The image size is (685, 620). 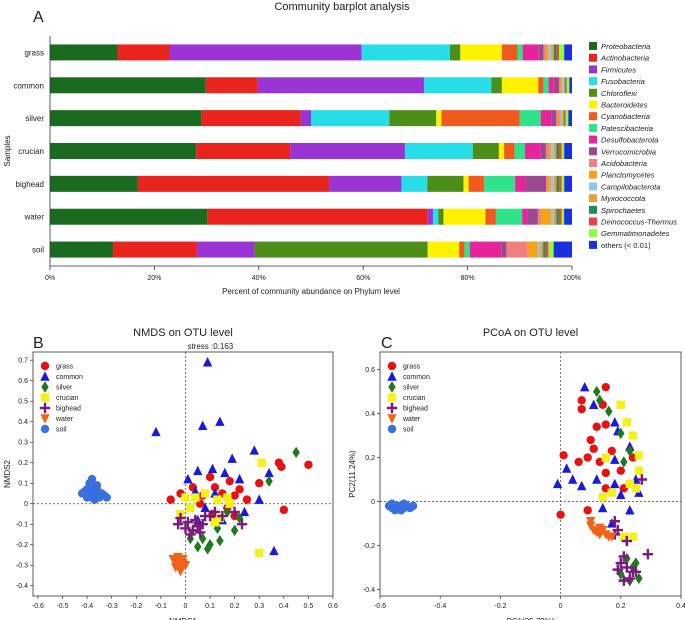 I want to click on bar-category-label: crucian, so click(x=31, y=151).